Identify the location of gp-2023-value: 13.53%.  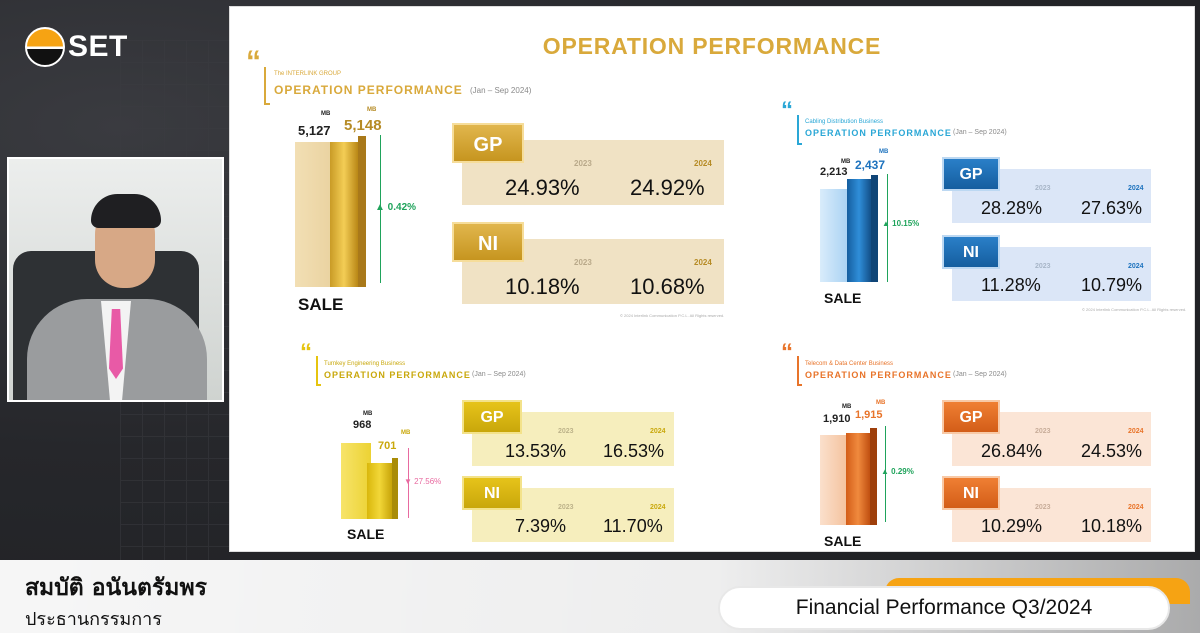
(536, 451).